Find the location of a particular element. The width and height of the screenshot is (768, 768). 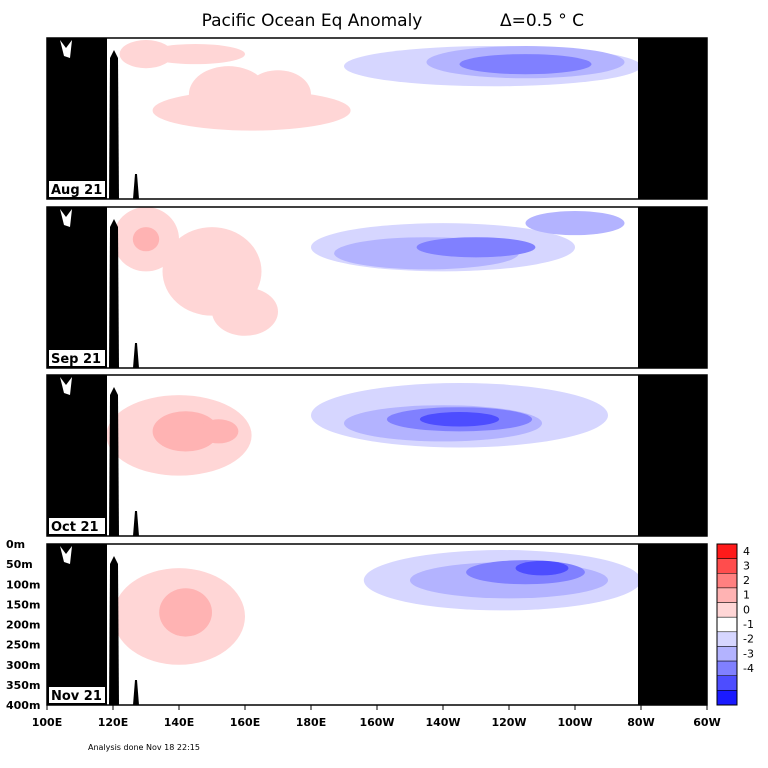

colorbar-label: -2 is located at coordinates (748, 639).